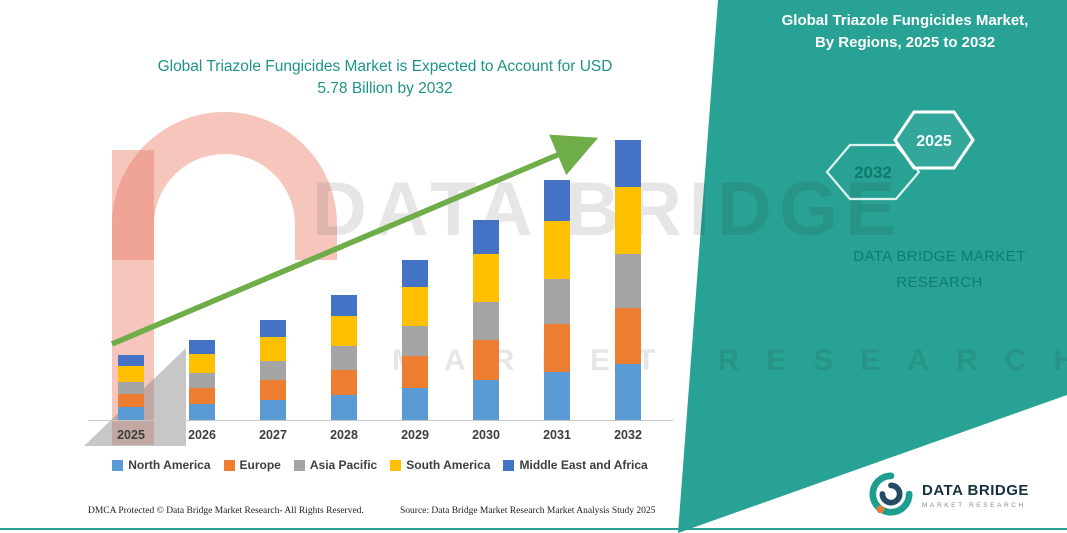  I want to click on hexagon-2025, so click(934, 140).